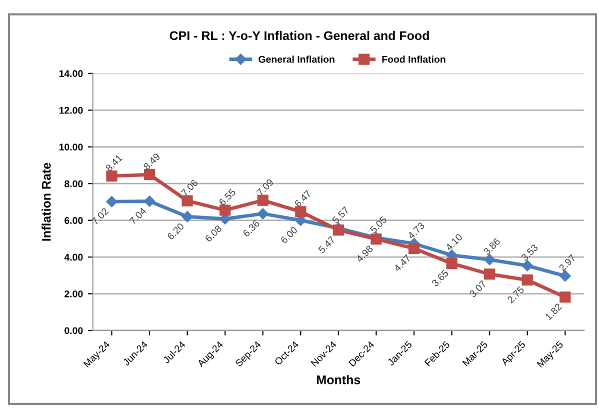  I want to click on x-axis-title: Months, so click(338, 379).